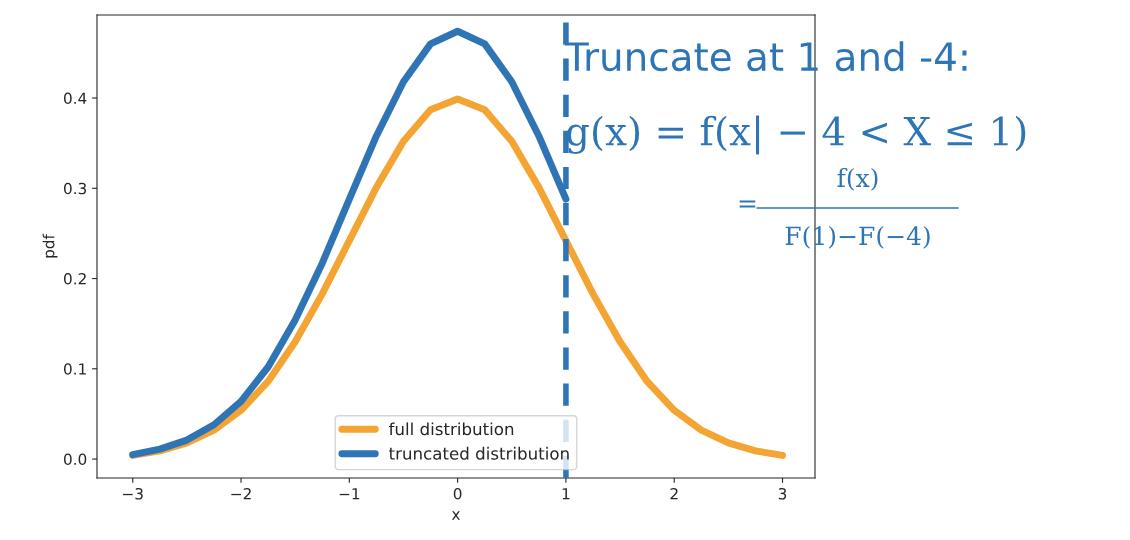 This screenshot has height=540, width=1130. What do you see at coordinates (50, 245) in the screenshot?
I see `y-axis-title: pdf` at bounding box center [50, 245].